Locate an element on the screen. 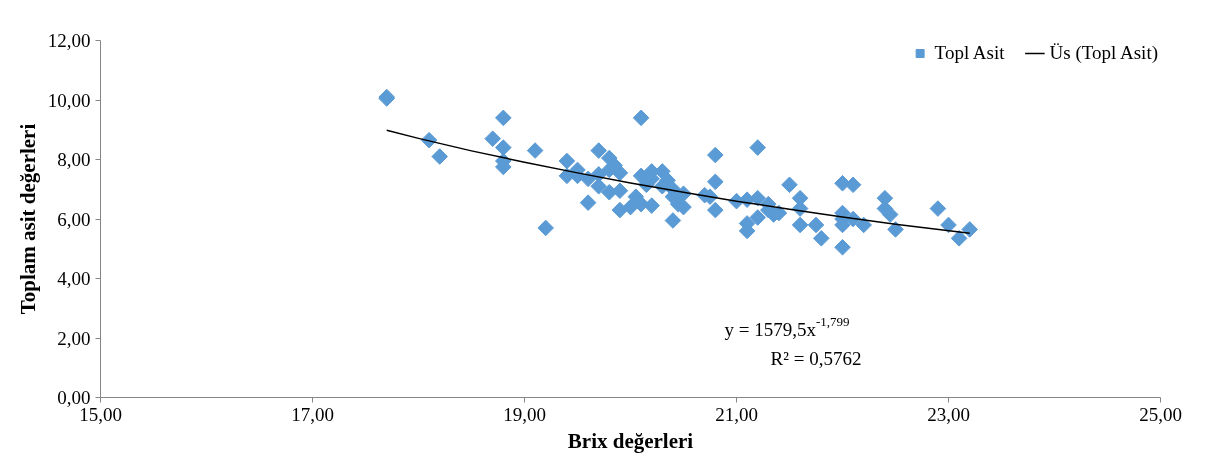  y-tick-label: 4,00 is located at coordinates (74, 278).